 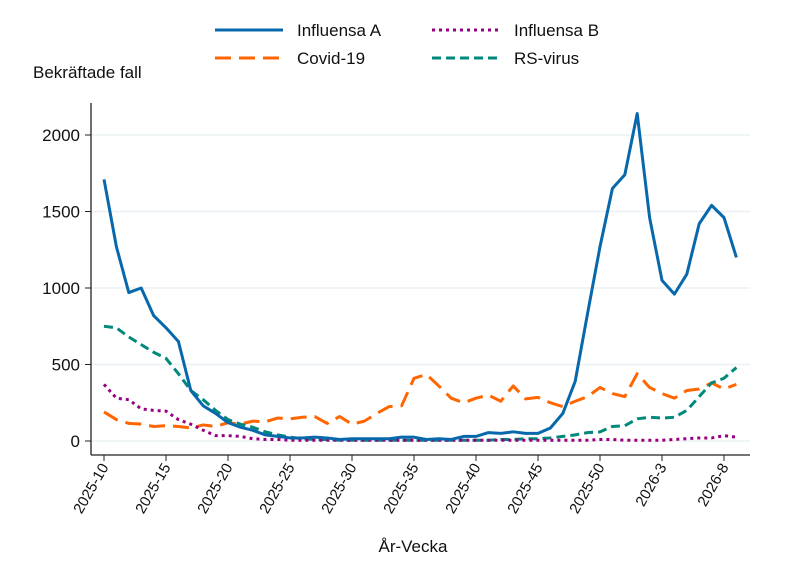 What do you see at coordinates (546, 58) in the screenshot?
I see `legend-label: RS-virus` at bounding box center [546, 58].